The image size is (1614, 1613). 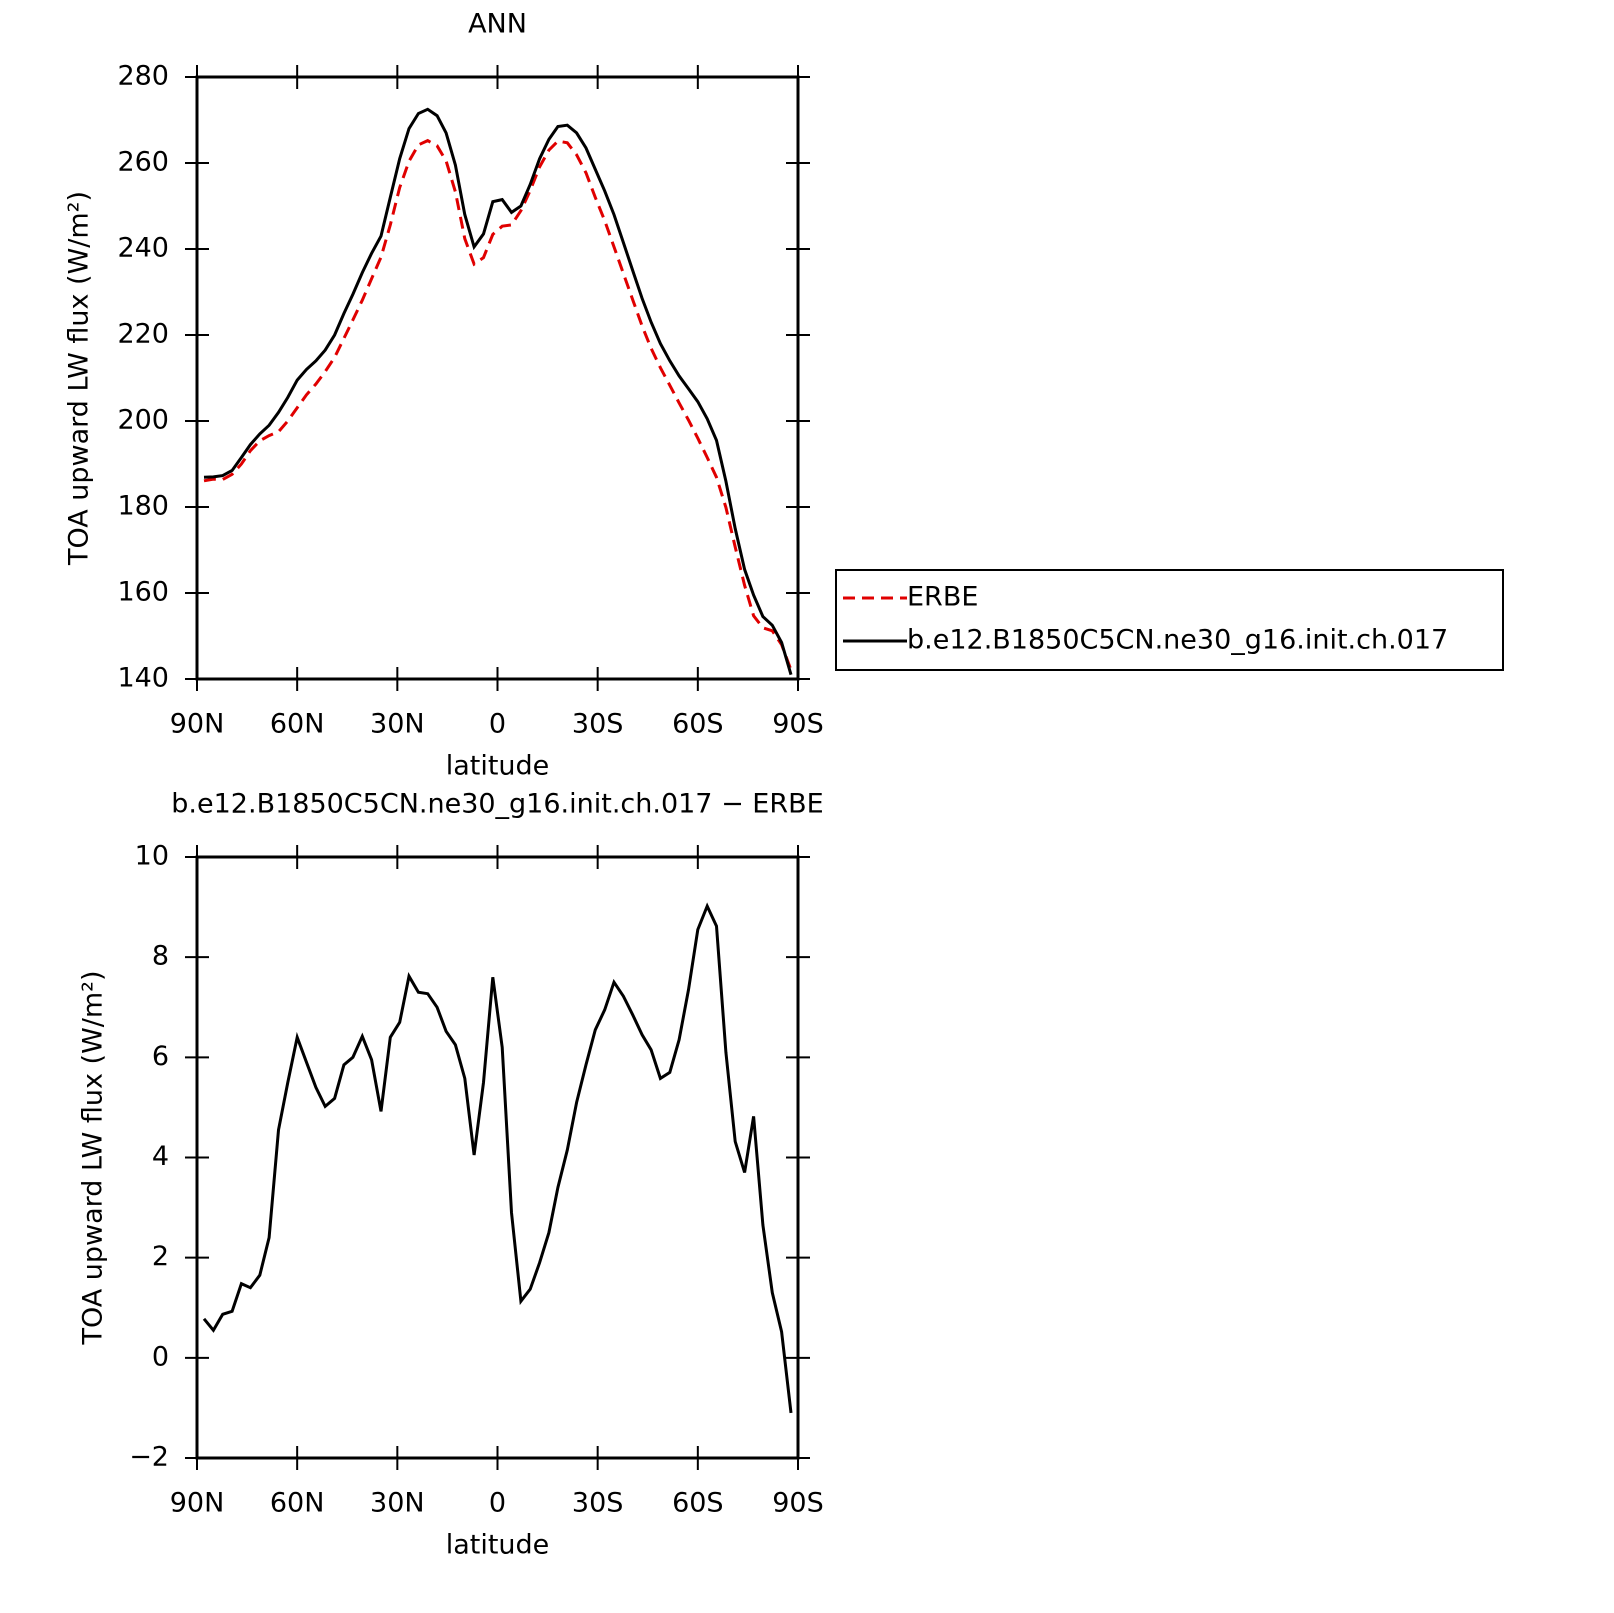 I want to click on y-tick-label: 280, so click(x=143, y=76).